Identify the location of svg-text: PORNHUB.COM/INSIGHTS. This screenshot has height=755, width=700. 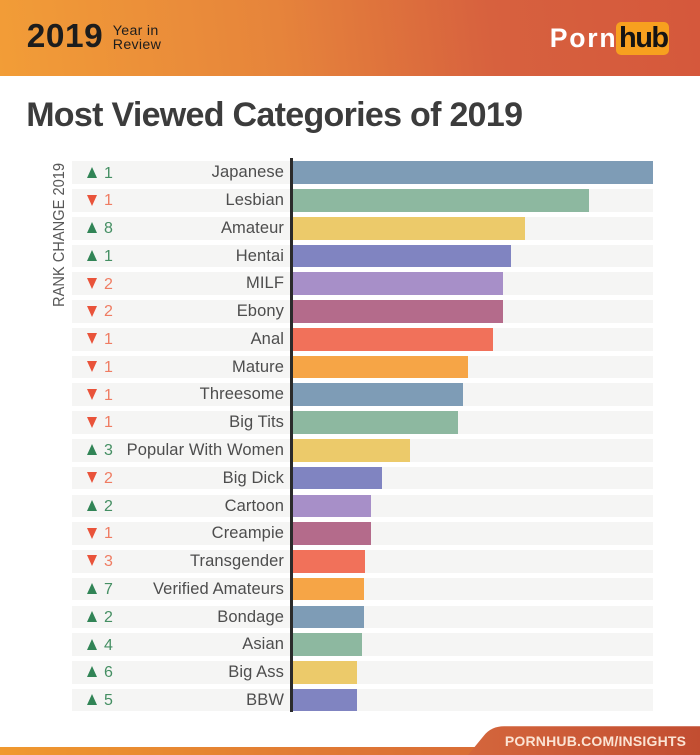
(595, 741).